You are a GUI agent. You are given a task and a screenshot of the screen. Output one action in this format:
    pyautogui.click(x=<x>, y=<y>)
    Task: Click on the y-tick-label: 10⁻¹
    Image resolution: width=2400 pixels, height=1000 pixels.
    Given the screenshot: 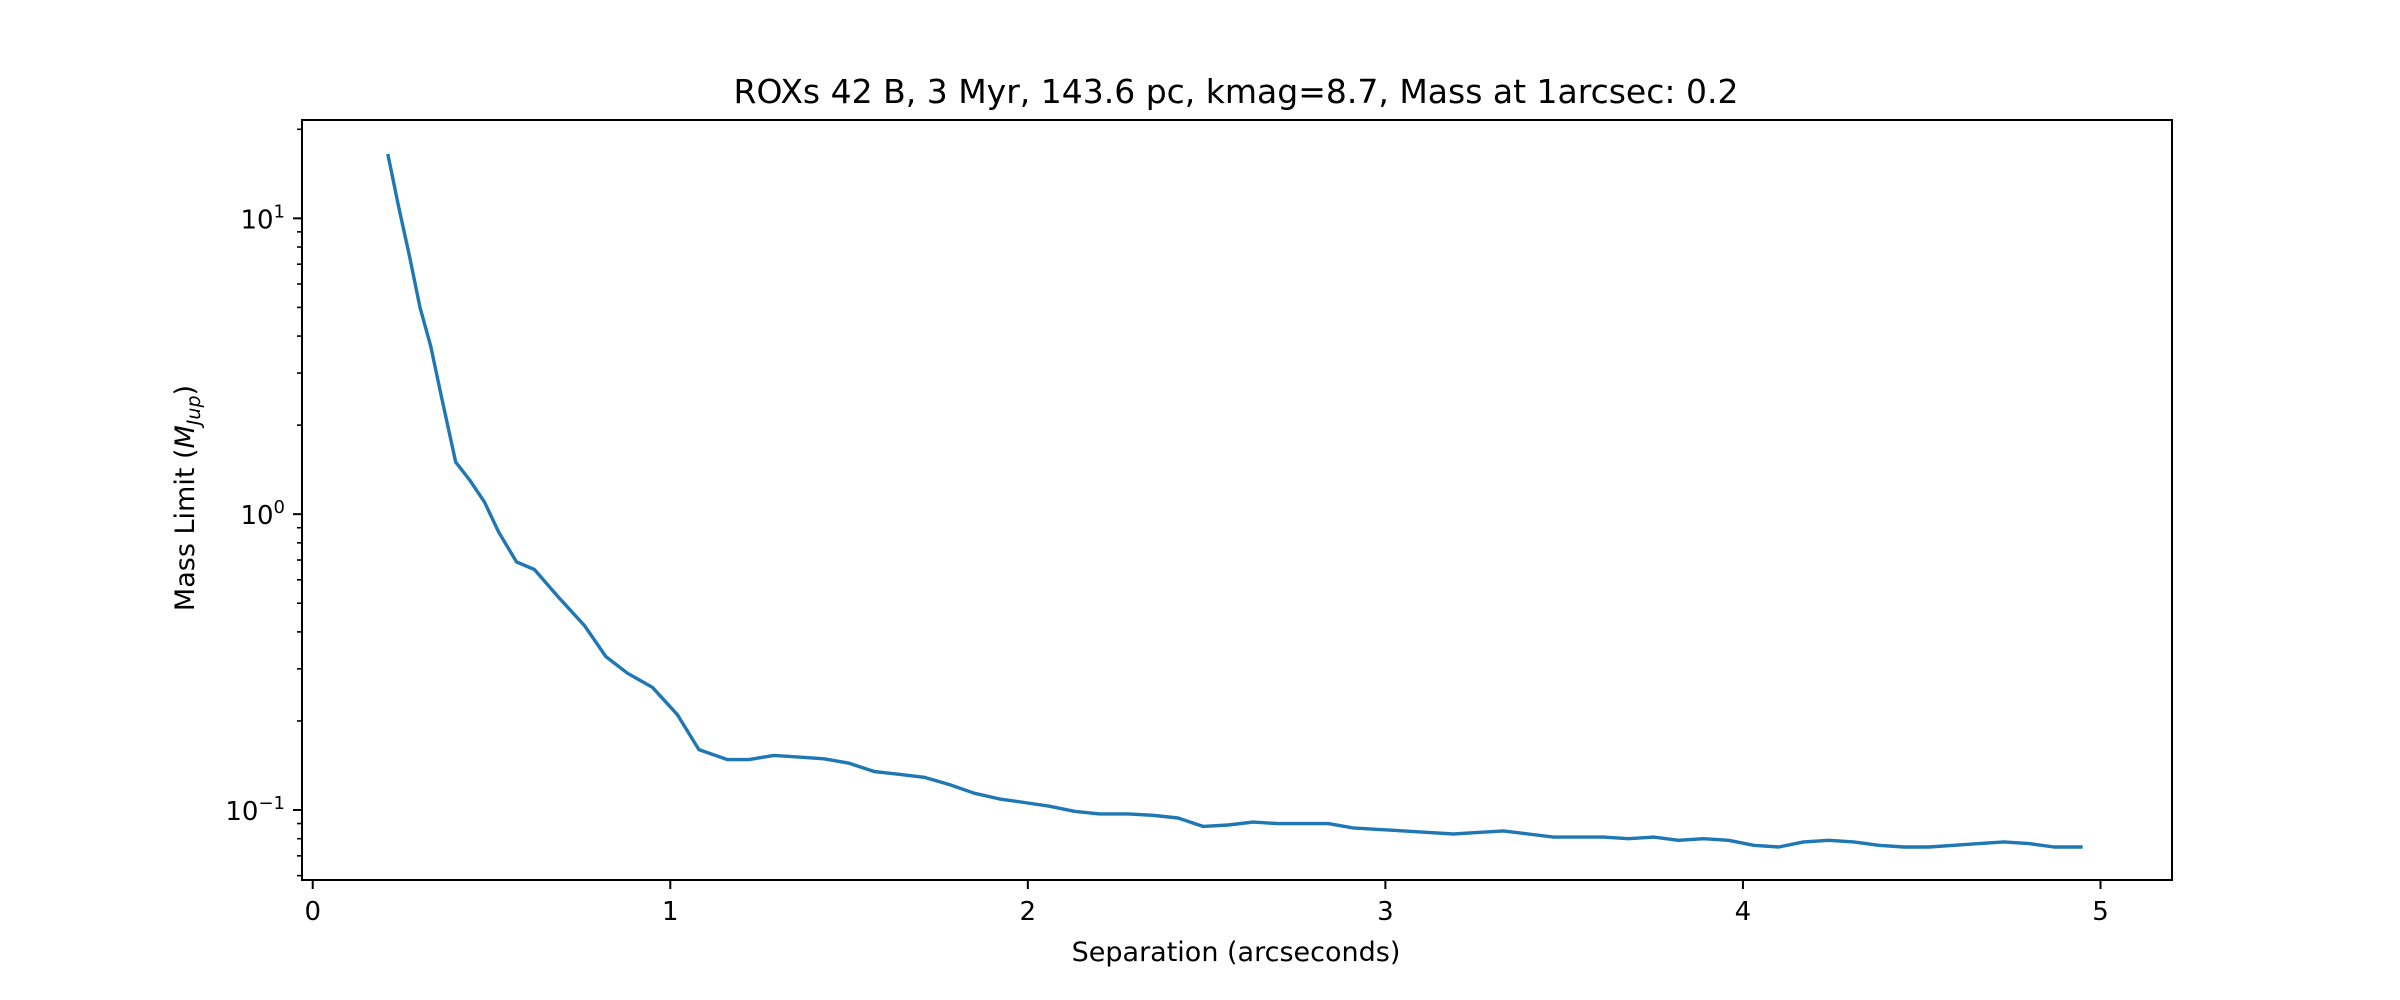 What is the action you would take?
    pyautogui.click(x=255, y=810)
    